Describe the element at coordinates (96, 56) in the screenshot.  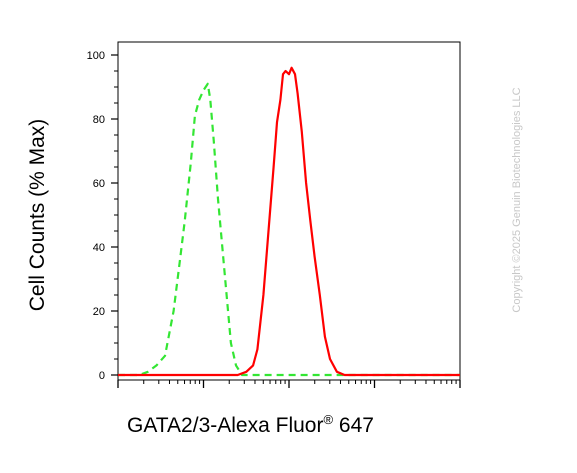
I see `y-tick-label: 100` at that location.